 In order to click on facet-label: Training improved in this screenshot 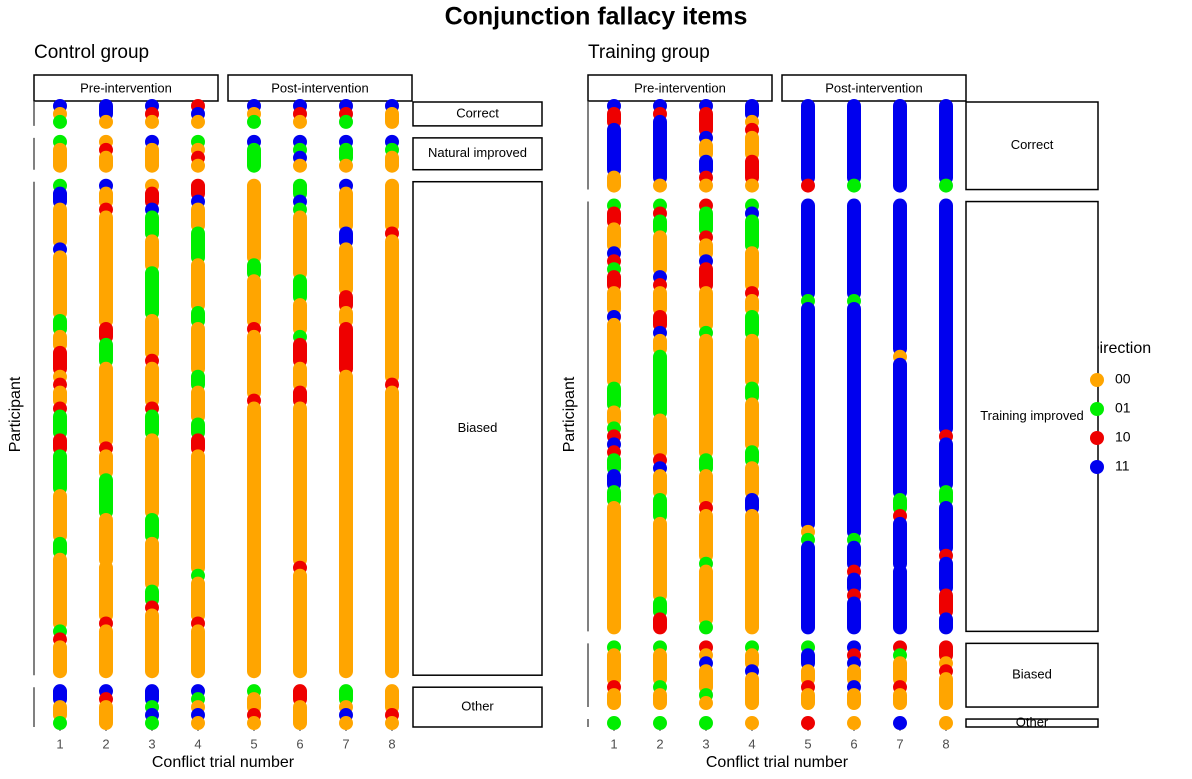, I will do `click(1032, 415)`.